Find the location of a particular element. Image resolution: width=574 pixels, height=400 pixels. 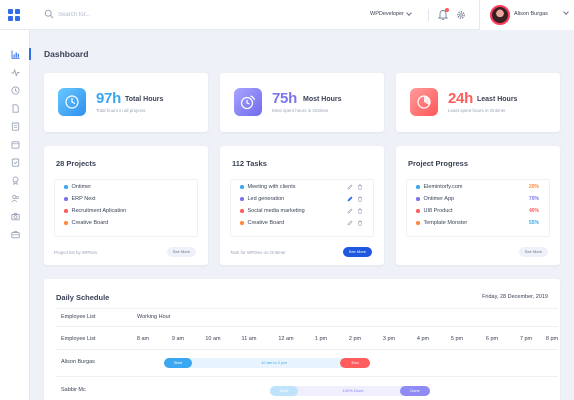

bar-chart-icon is located at coordinates (15, 54).